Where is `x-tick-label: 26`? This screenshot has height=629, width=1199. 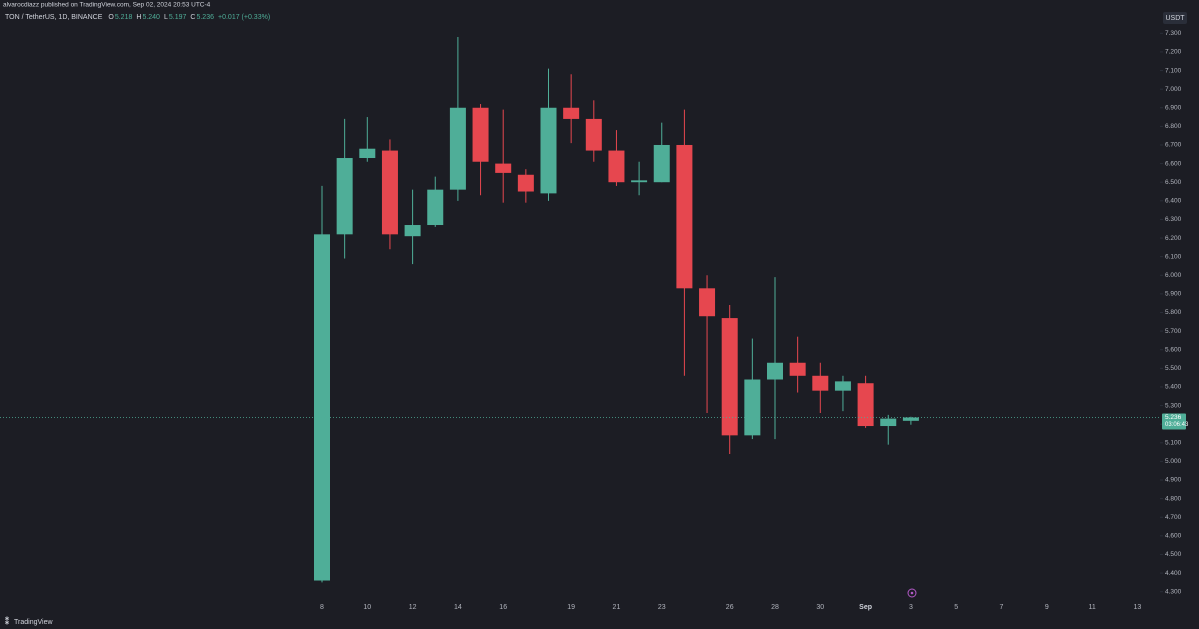 x-tick-label: 26 is located at coordinates (730, 607).